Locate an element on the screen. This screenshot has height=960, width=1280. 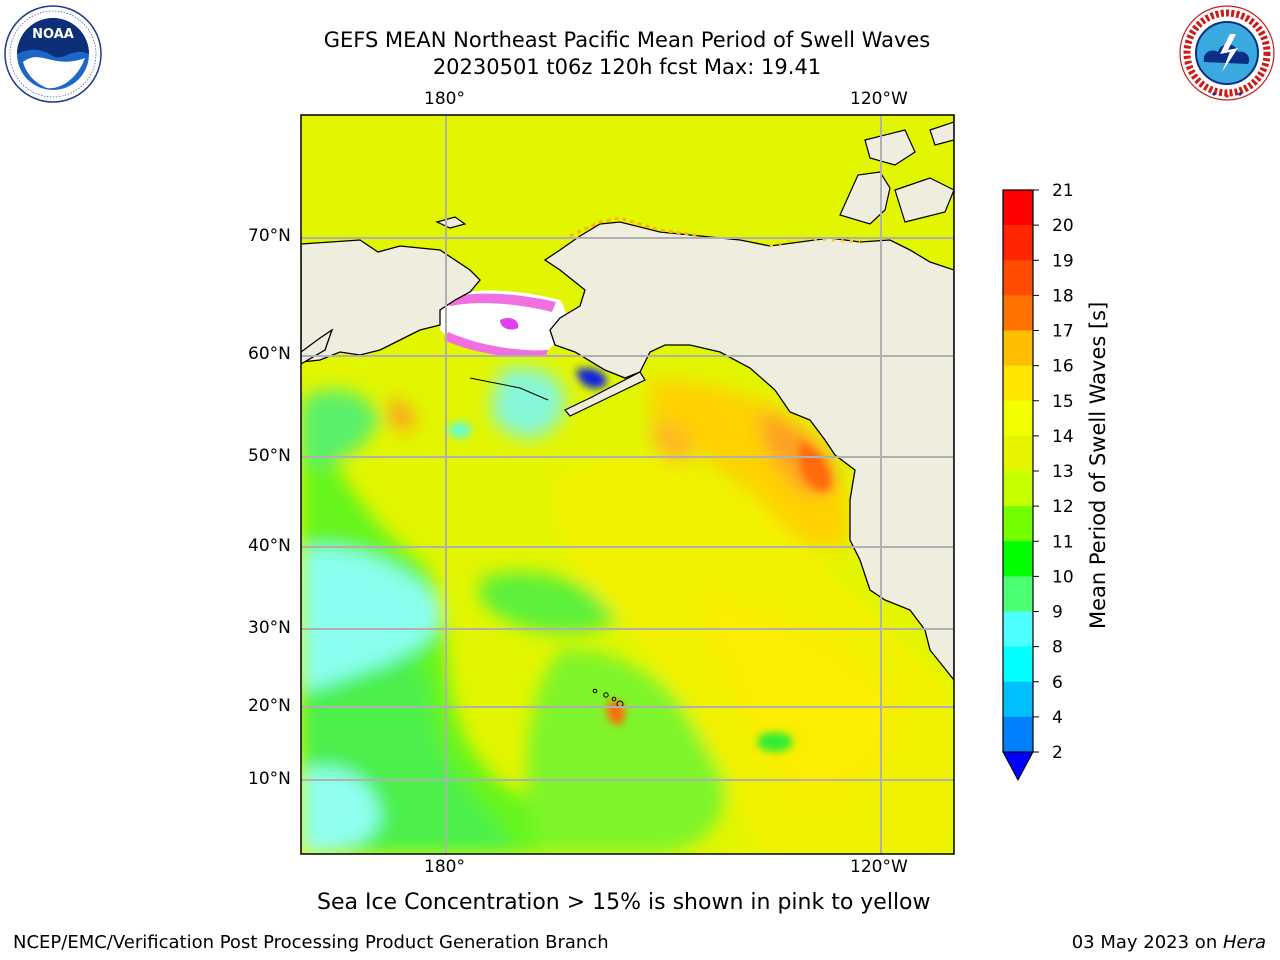
colorbar-tick-label: 21 is located at coordinates (1063, 191).